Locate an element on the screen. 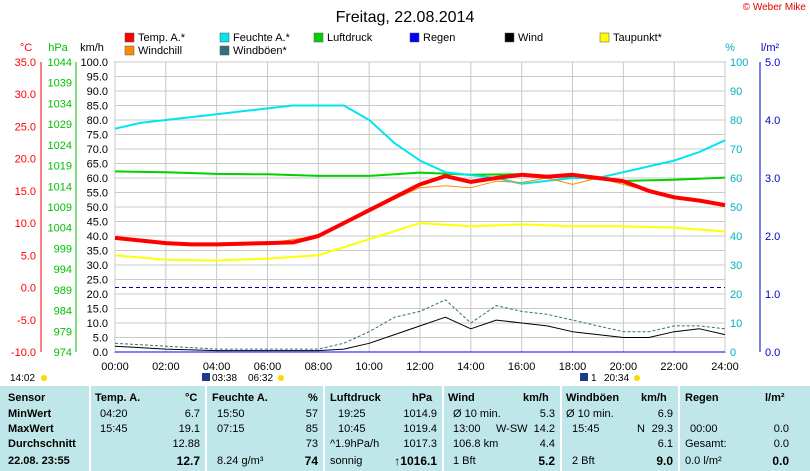 This screenshot has width=810, height=471. rain-tick-label: 2.0 is located at coordinates (772, 237).